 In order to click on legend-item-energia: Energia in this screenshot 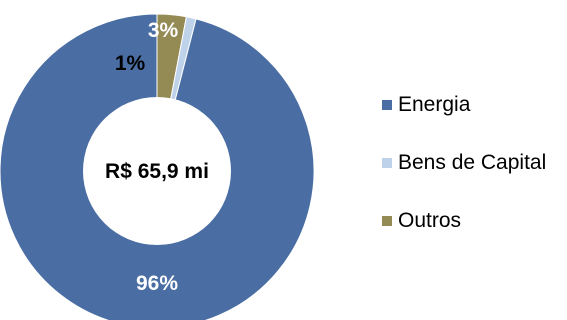, I will do `click(464, 105)`.